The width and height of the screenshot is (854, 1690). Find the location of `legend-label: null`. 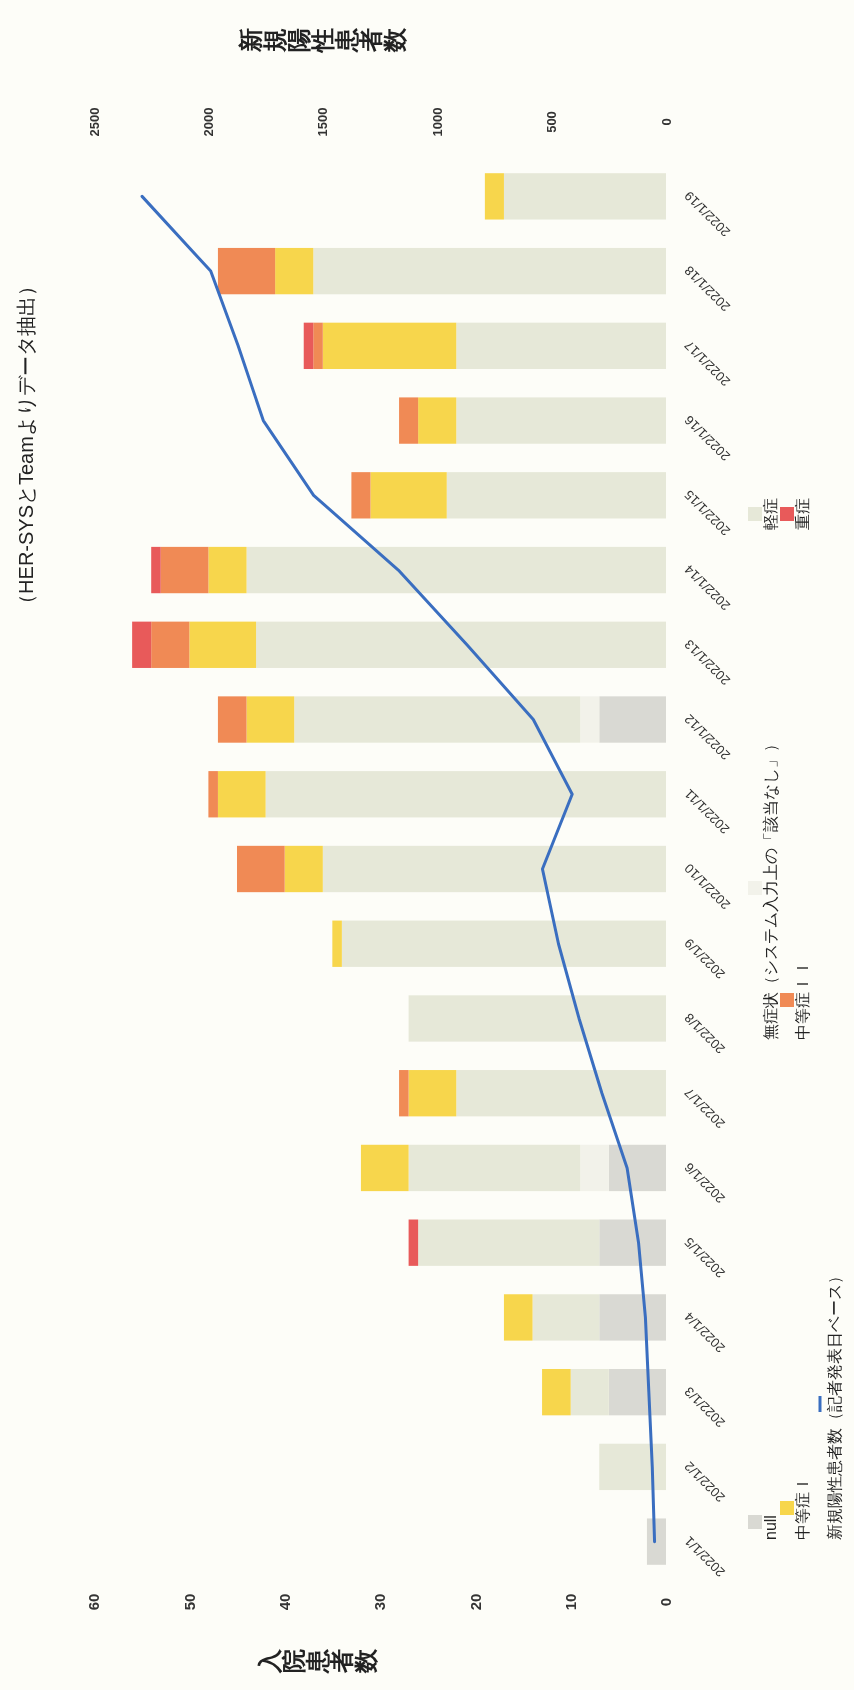

legend-label: null is located at coordinates (770, 1527).